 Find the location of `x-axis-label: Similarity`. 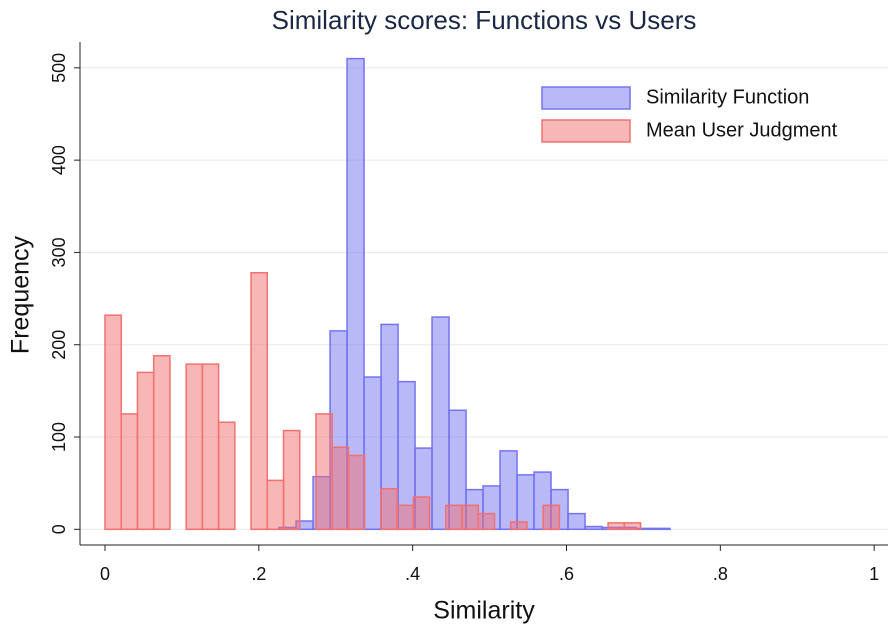

x-axis-label: Similarity is located at coordinates (484, 611).